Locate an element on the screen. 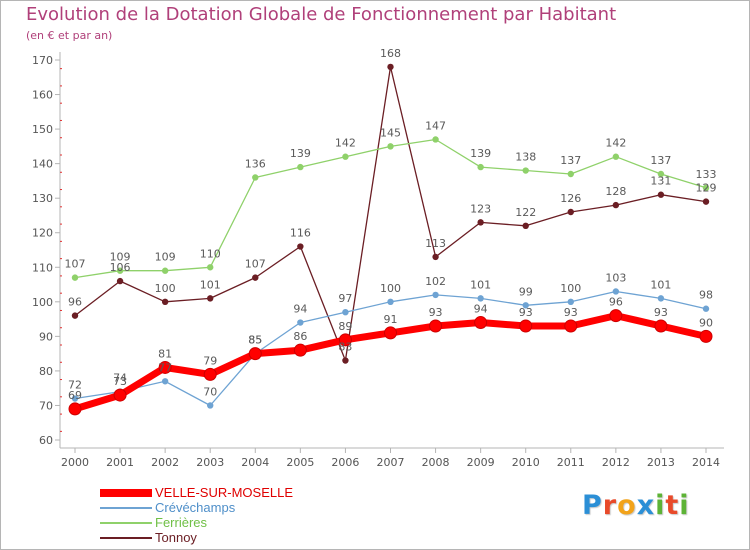 Image resolution: width=750 pixels, height=550 pixels. y-tick-label: 110 is located at coordinates (42, 267).